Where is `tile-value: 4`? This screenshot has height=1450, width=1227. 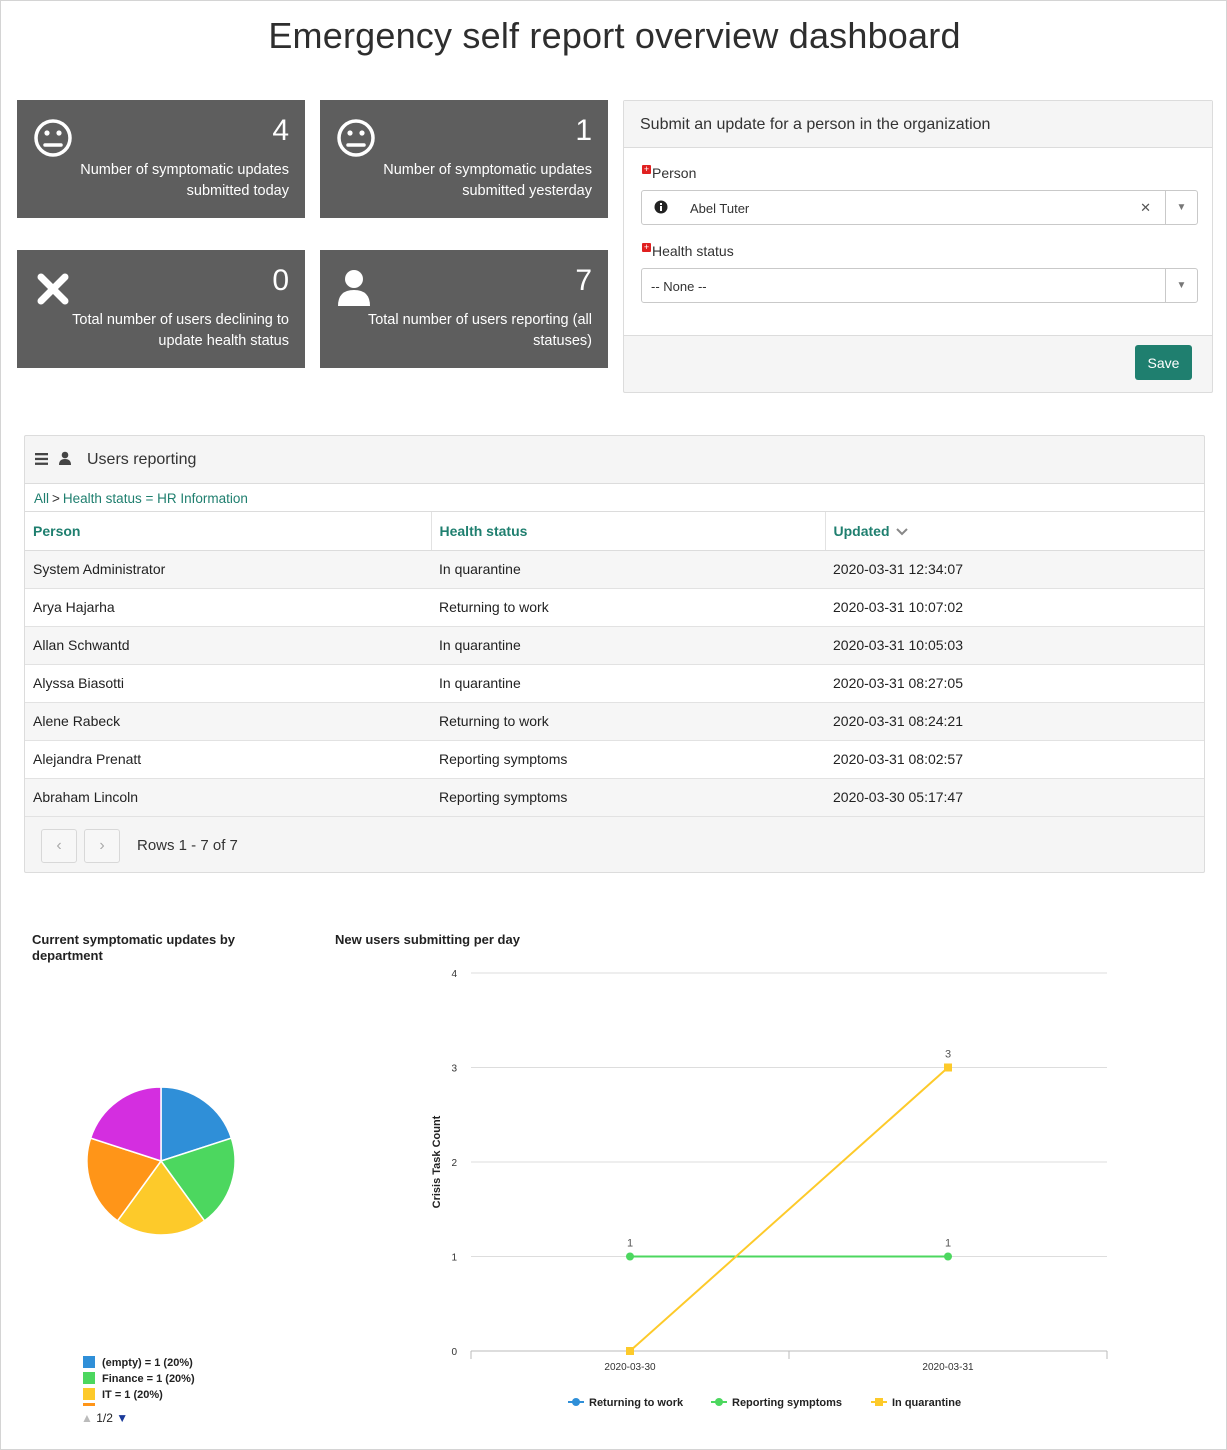
tile-value: 4 is located at coordinates (280, 130).